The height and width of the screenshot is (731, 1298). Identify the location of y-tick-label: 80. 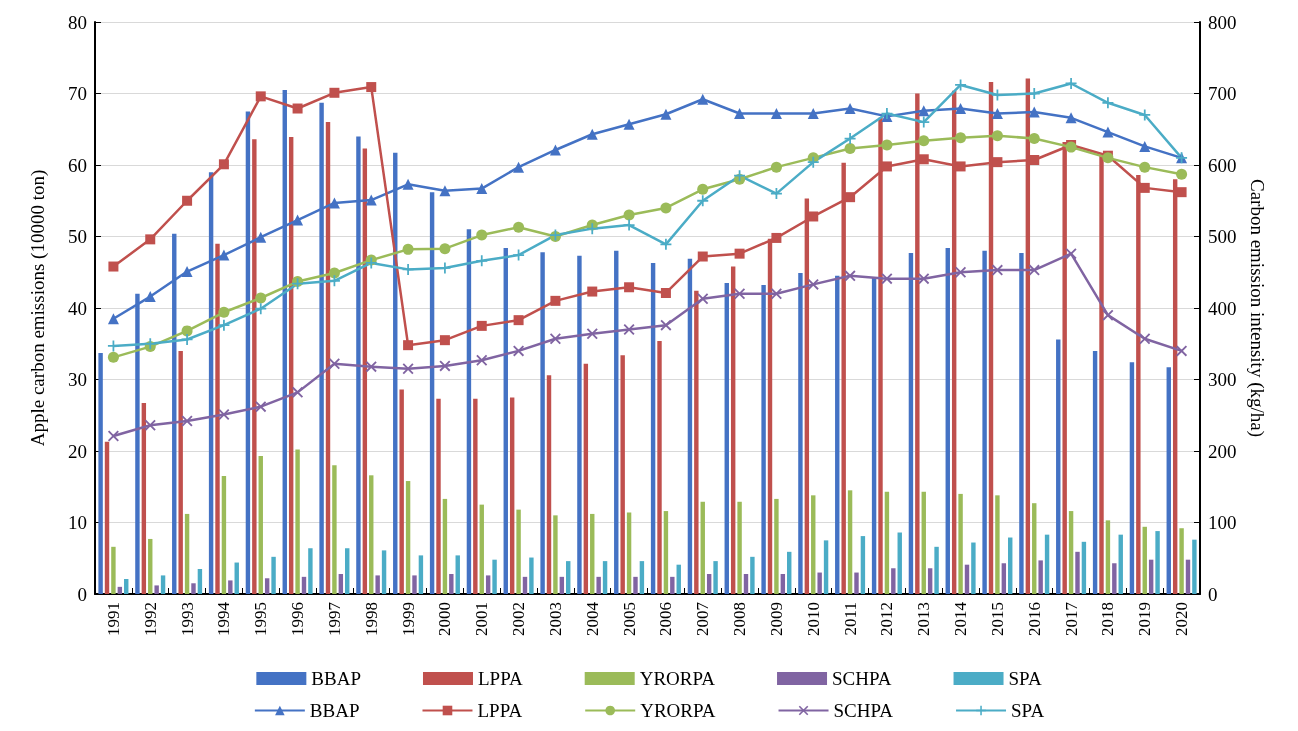
(77, 22).